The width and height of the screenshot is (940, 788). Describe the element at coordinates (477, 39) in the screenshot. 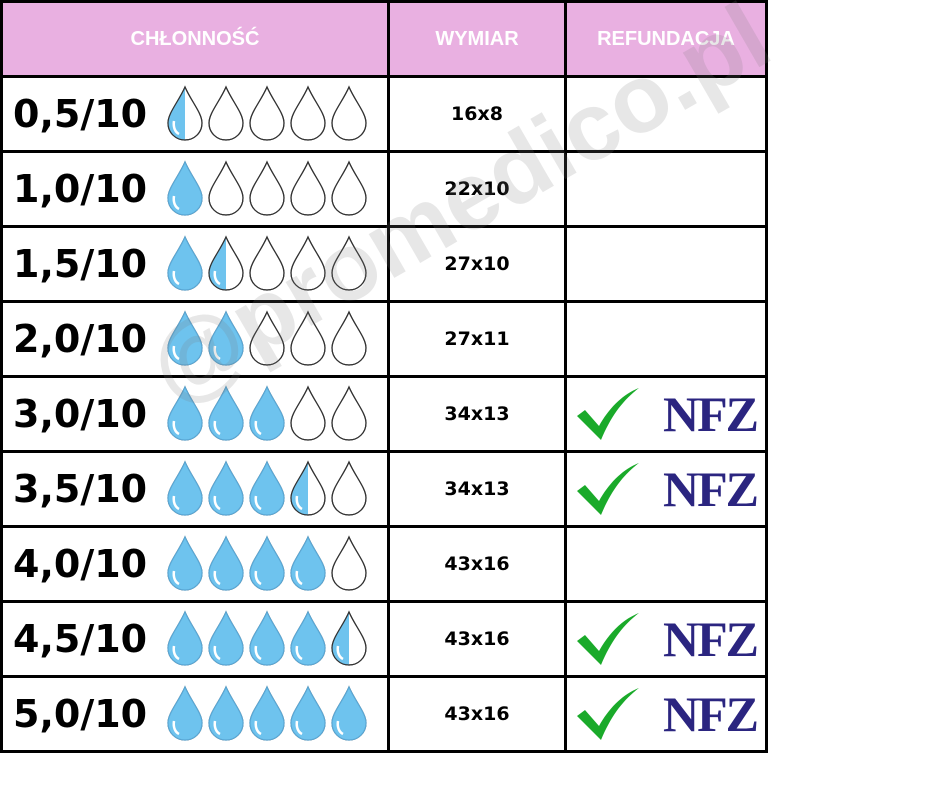

I see `header-size: WYMIAR` at that location.